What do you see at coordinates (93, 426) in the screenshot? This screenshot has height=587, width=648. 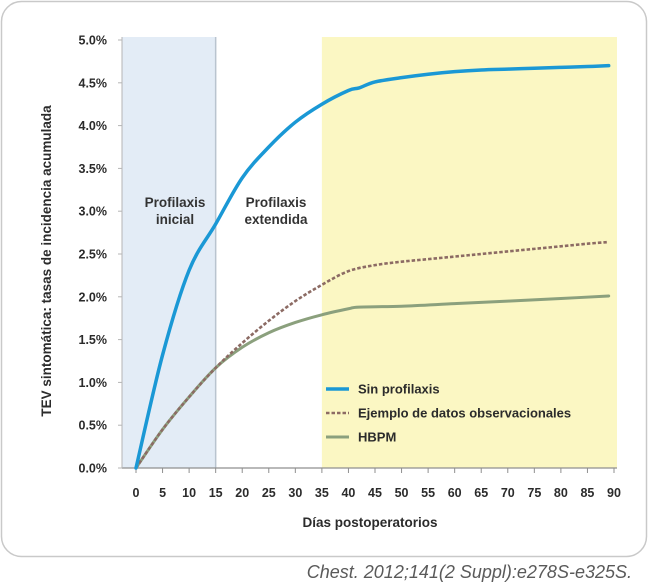 I see `y-tick-label: 0.5%` at bounding box center [93, 426].